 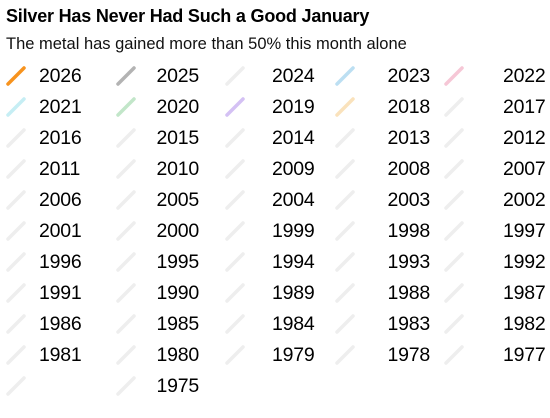 What do you see at coordinates (269, 324) in the screenshot?
I see `legend-item-1984: 1984` at bounding box center [269, 324].